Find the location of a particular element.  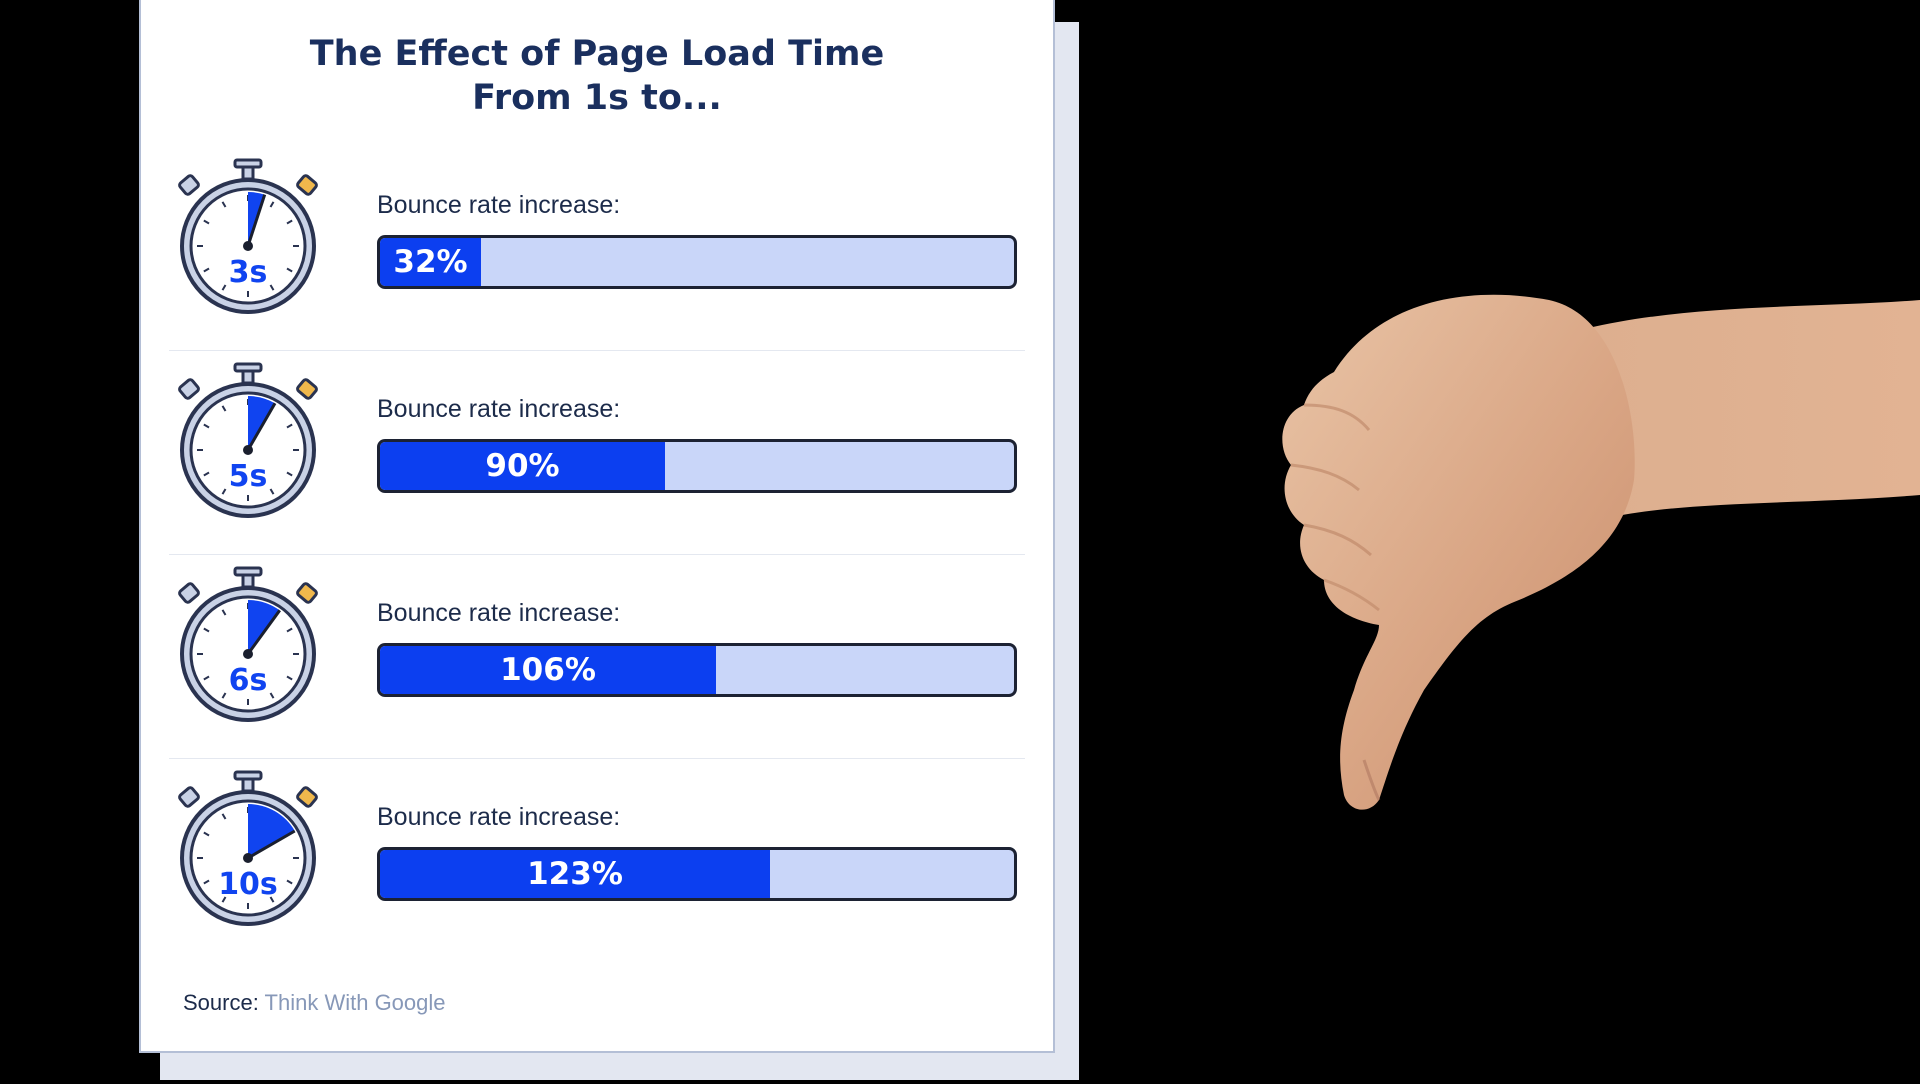

source-line: Source: Think With Google is located at coordinates (314, 1003).